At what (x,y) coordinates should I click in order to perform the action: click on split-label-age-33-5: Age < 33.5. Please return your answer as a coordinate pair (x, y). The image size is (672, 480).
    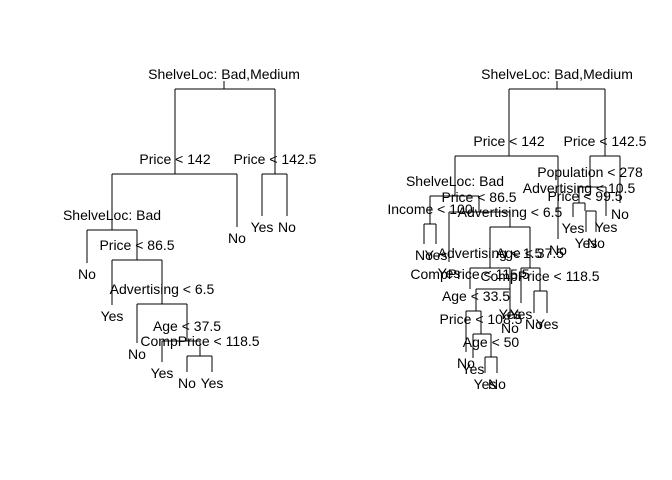
    Looking at the image, I should click on (476, 296).